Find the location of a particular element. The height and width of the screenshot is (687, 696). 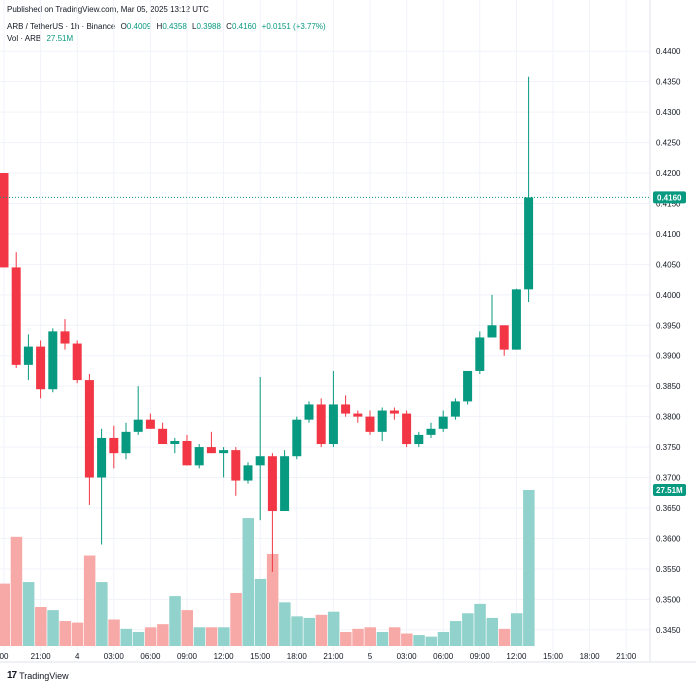

change-value: +0.0151 (+3.77%) is located at coordinates (293, 26).